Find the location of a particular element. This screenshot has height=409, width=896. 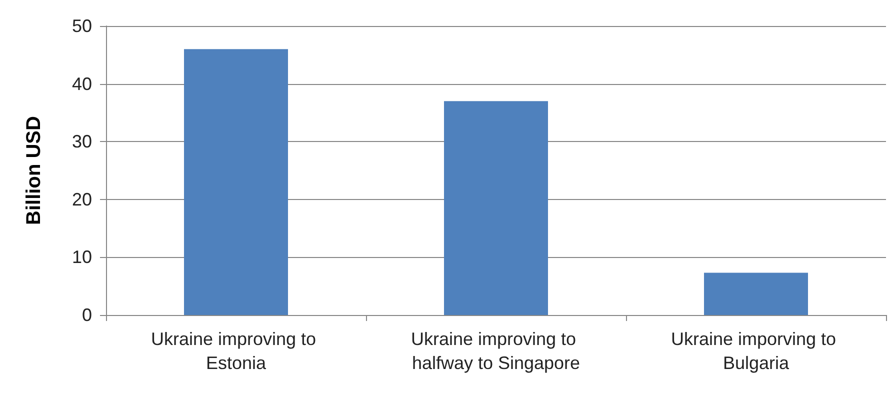

y-axis-title: Billion USD is located at coordinates (34, 170).